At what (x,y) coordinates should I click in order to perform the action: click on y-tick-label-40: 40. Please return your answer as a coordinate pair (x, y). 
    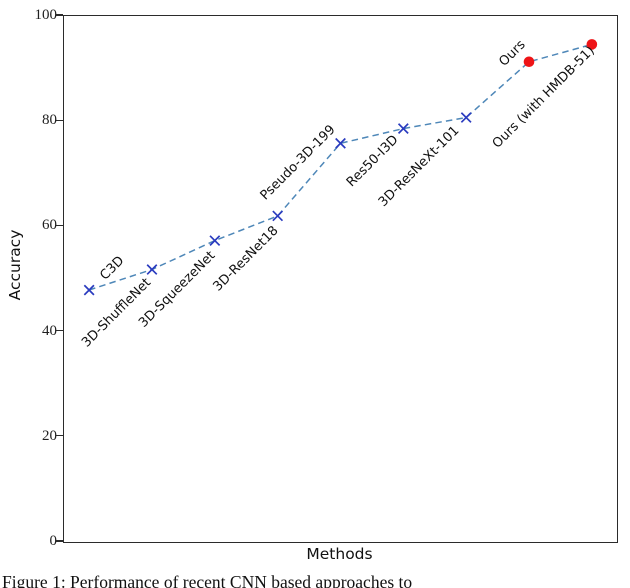
    Looking at the image, I should click on (49, 330).